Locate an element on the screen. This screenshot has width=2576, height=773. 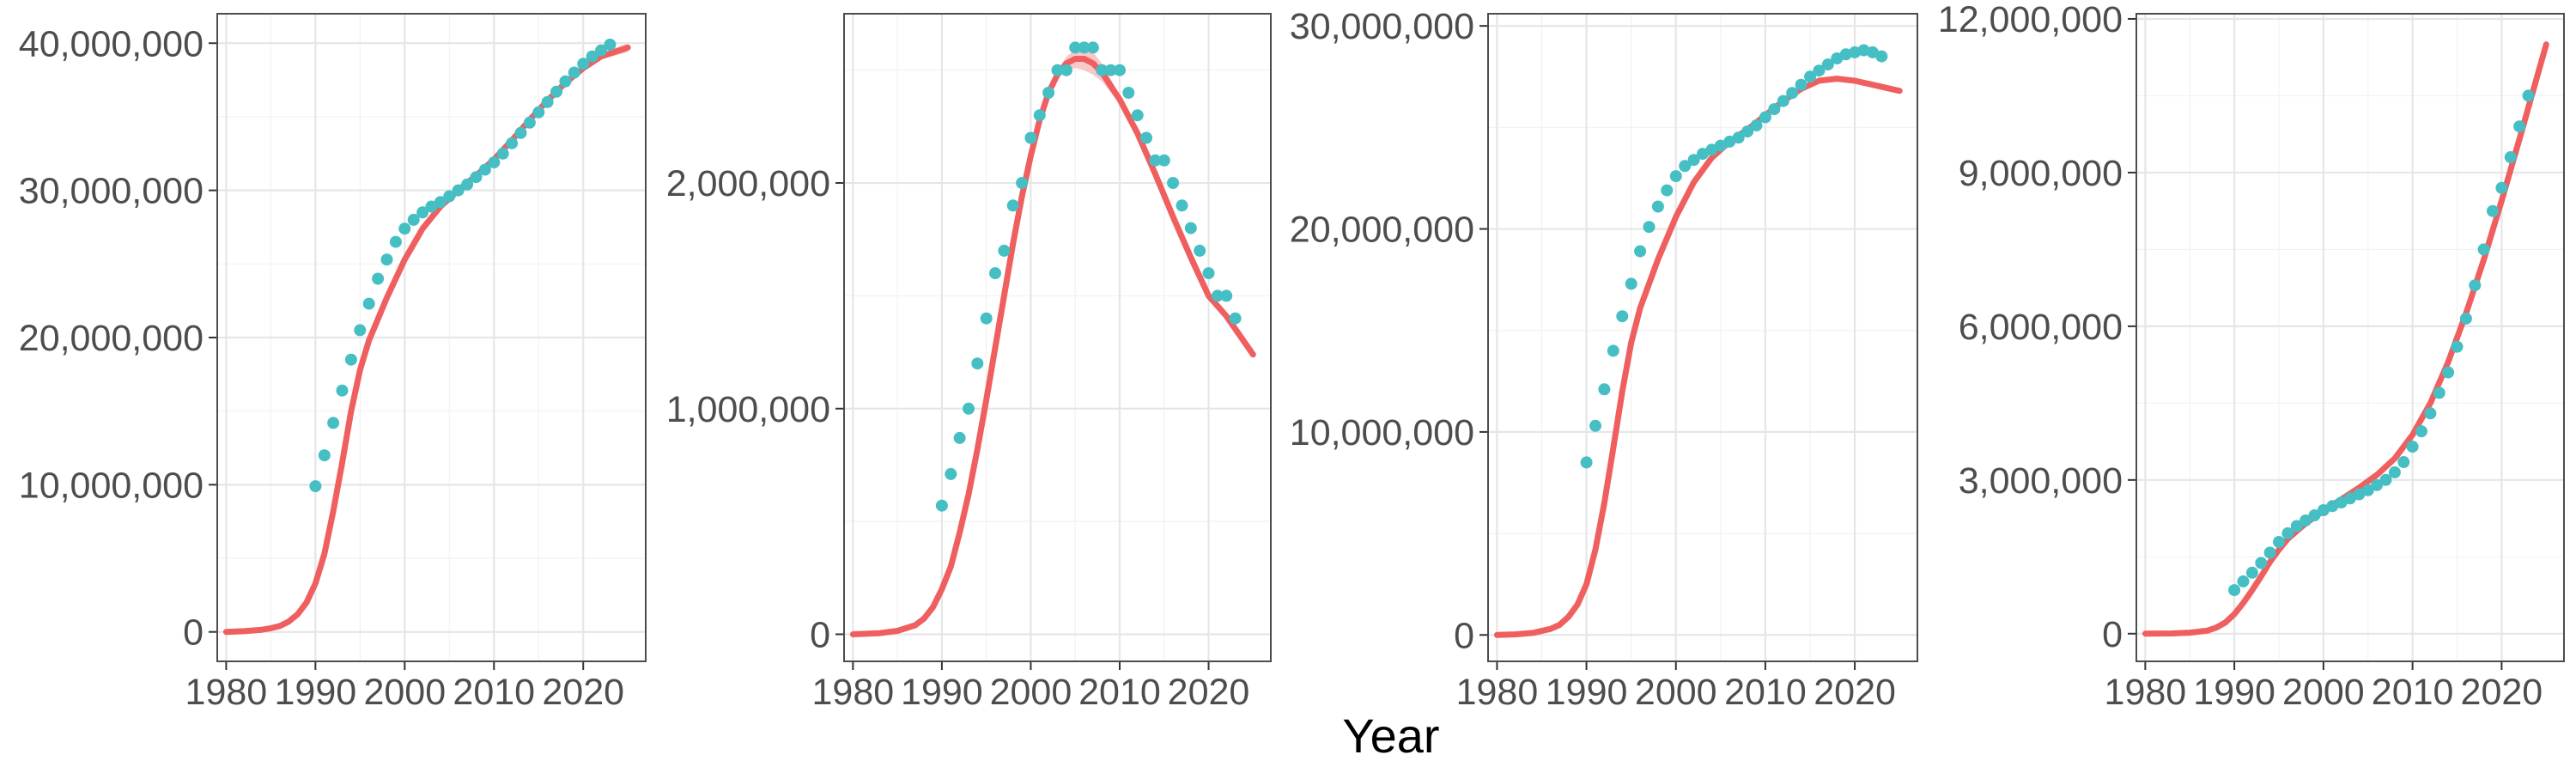
x-axis-title: Year is located at coordinates (1390, 736).